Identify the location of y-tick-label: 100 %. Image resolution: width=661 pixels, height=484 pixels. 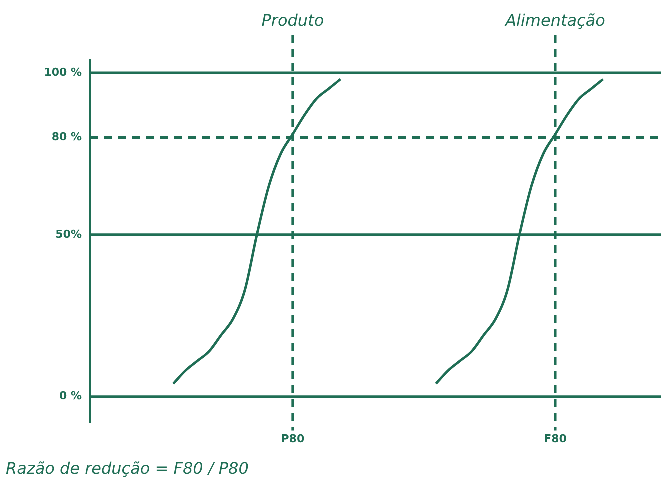
(63, 72).